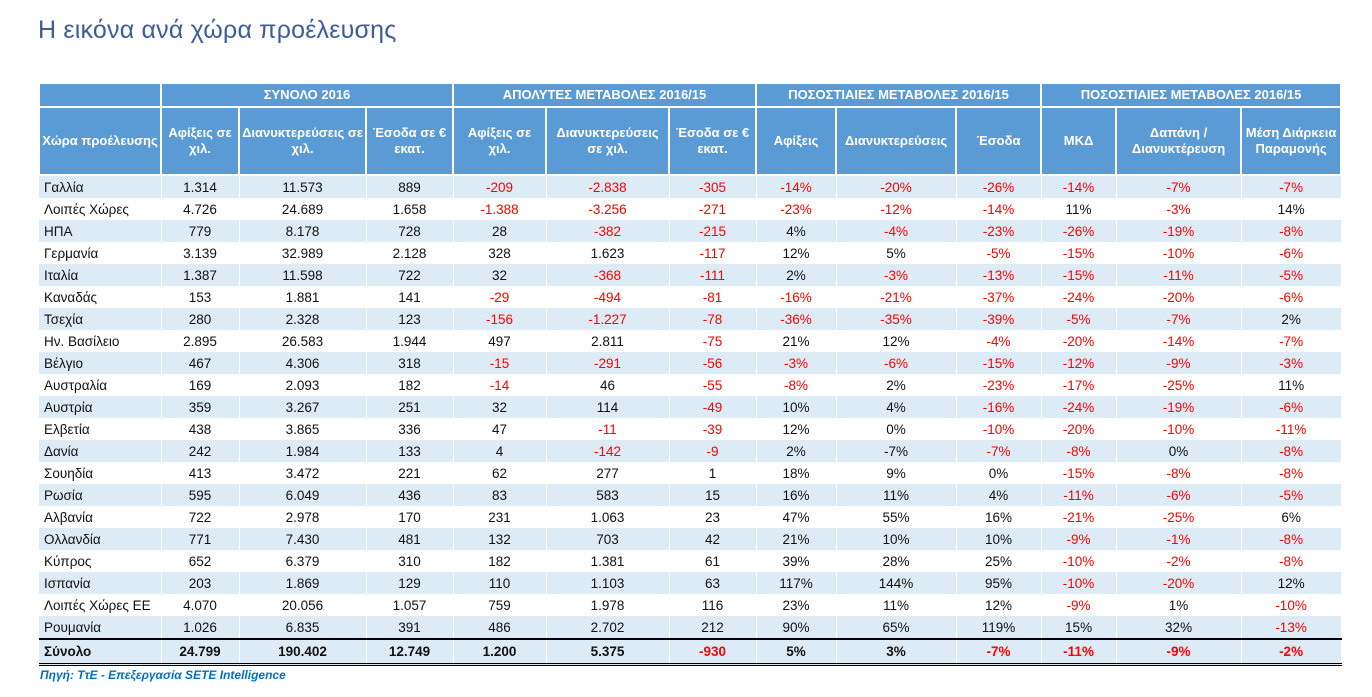 The height and width of the screenshot is (697, 1372). Describe the element at coordinates (500, 517) in the screenshot. I see `data-cell: 231` at that location.